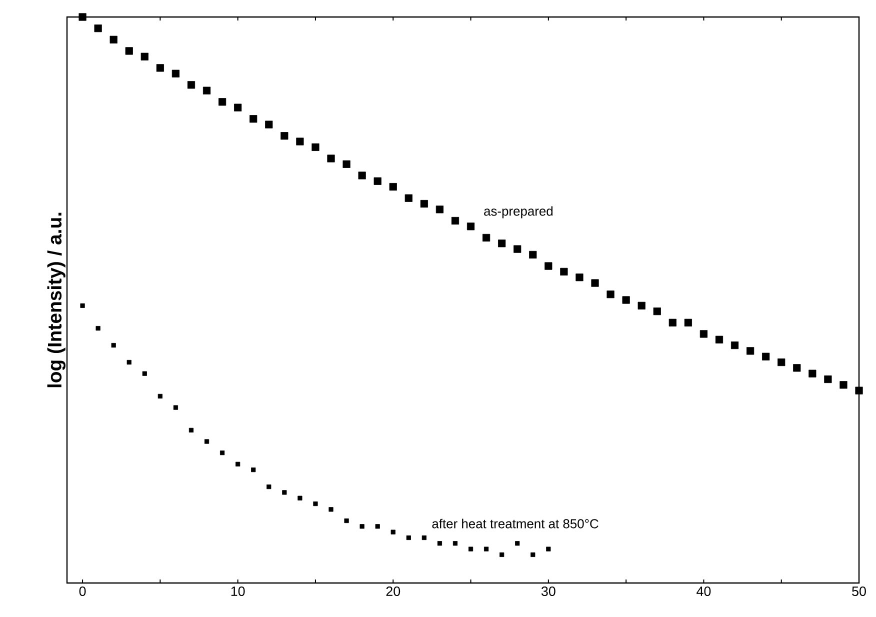 The width and height of the screenshot is (876, 617). Describe the element at coordinates (859, 591) in the screenshot. I see `x-tick-label: 50` at that location.